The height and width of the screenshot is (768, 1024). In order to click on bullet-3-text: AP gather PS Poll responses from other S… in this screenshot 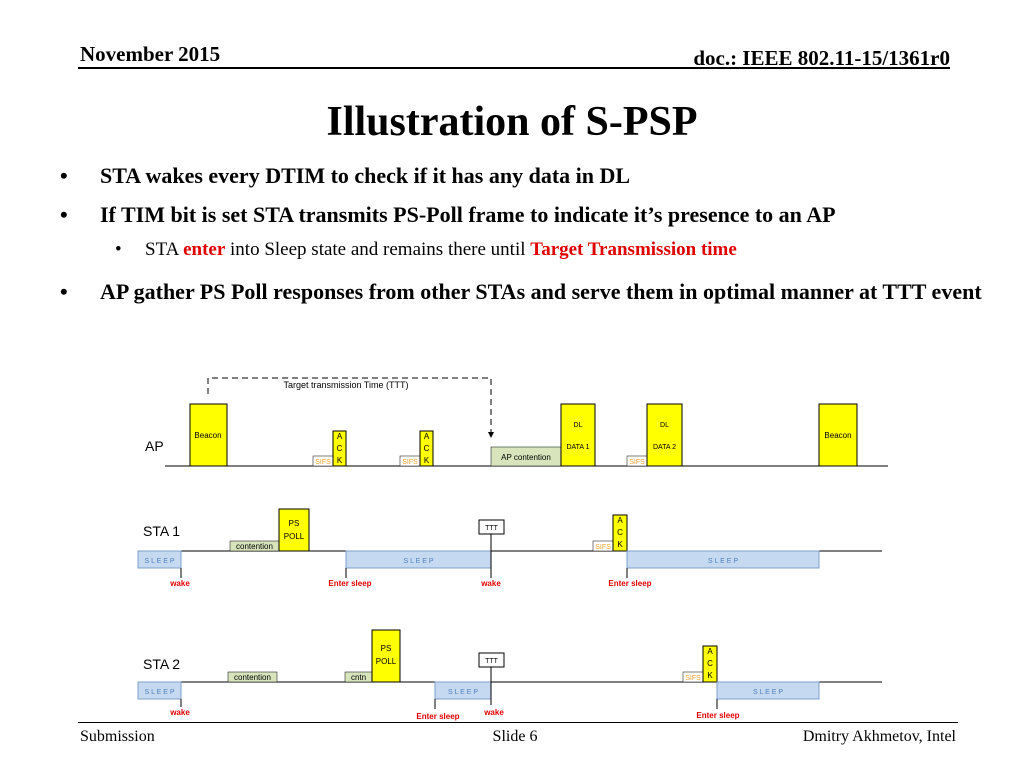, I will do `click(541, 291)`.